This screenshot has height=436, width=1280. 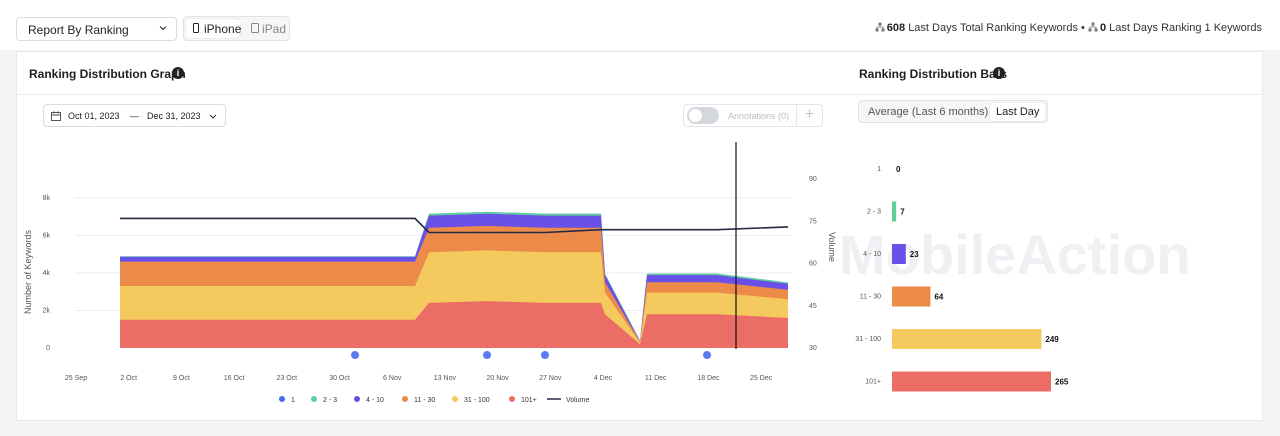 I want to click on legend-label: 11 - 30, so click(x=424, y=400).